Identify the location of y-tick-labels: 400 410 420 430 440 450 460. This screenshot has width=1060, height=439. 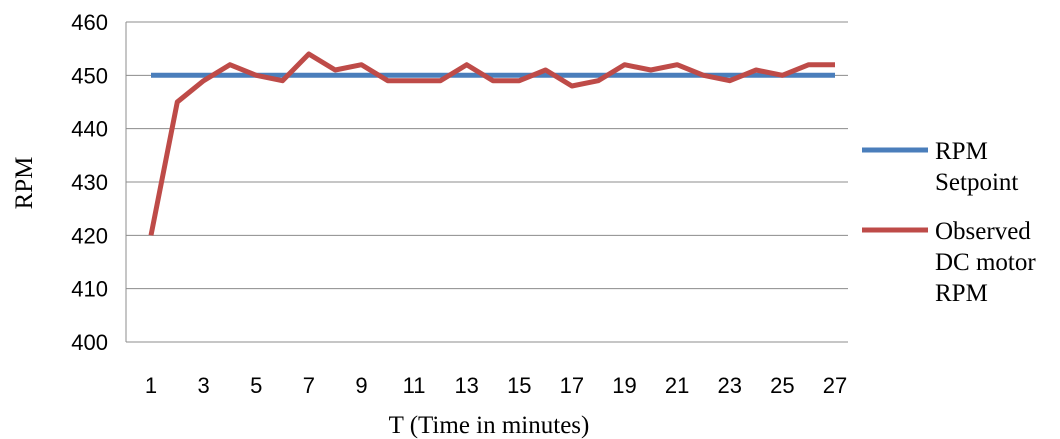
(89, 182).